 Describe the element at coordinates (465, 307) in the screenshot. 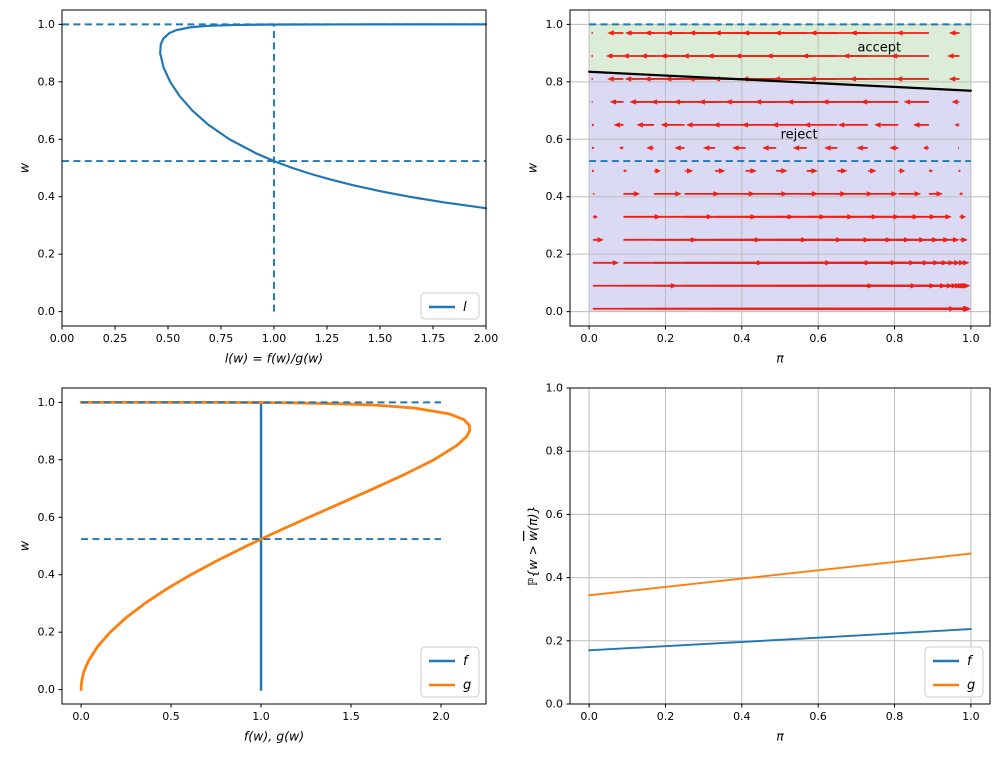

I see `legend-label-l: l` at that location.